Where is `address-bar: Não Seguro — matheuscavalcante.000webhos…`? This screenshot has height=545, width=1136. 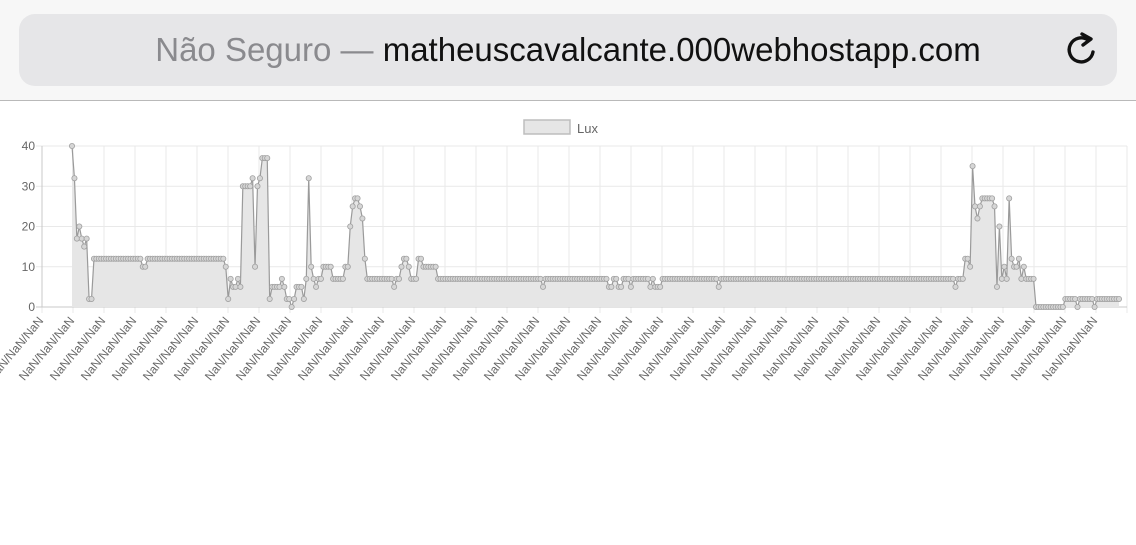 address-bar: Não Seguro — matheuscavalcante.000webhos… is located at coordinates (568, 50).